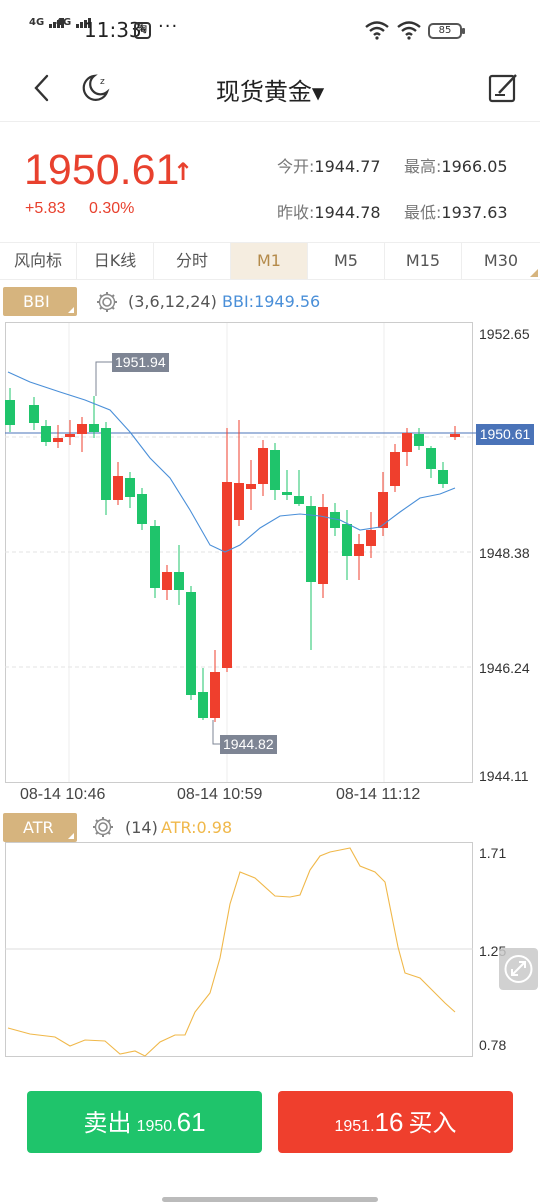 This screenshot has width=540, height=1204. What do you see at coordinates (107, 1123) in the screenshot?
I see `sell-label: 卖出` at bounding box center [107, 1123].